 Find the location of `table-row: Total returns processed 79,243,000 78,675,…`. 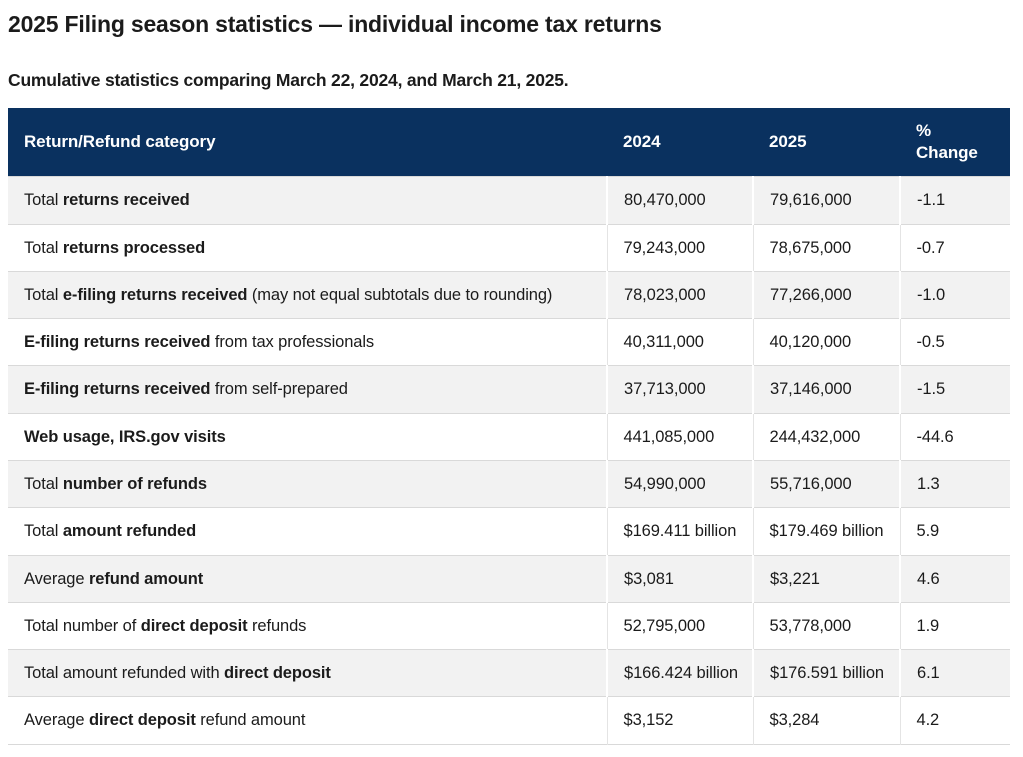

table-row: Total returns processed 79,243,000 78,675,… is located at coordinates (509, 247).